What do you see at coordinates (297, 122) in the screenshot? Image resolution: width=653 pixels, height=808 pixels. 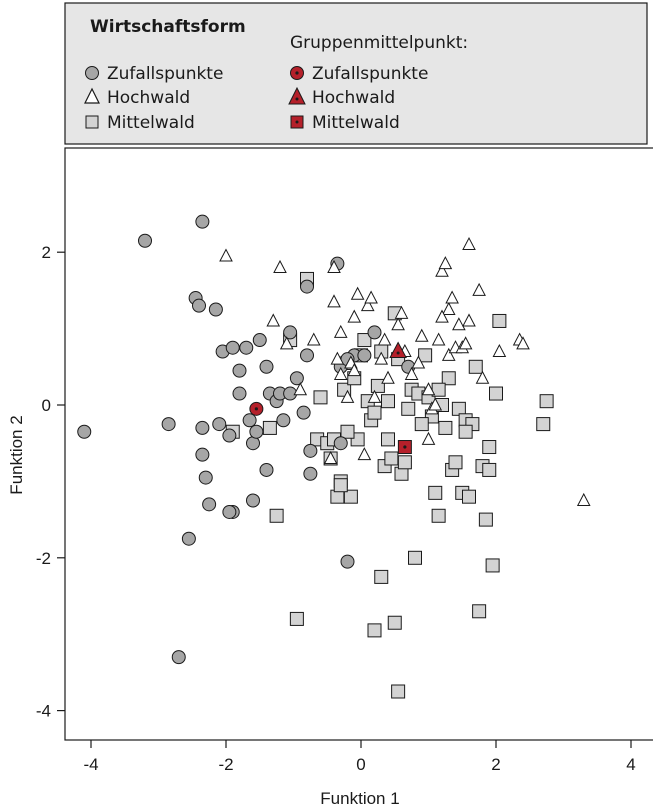 I see `legend-centroid-mittel-dot` at bounding box center [297, 122].